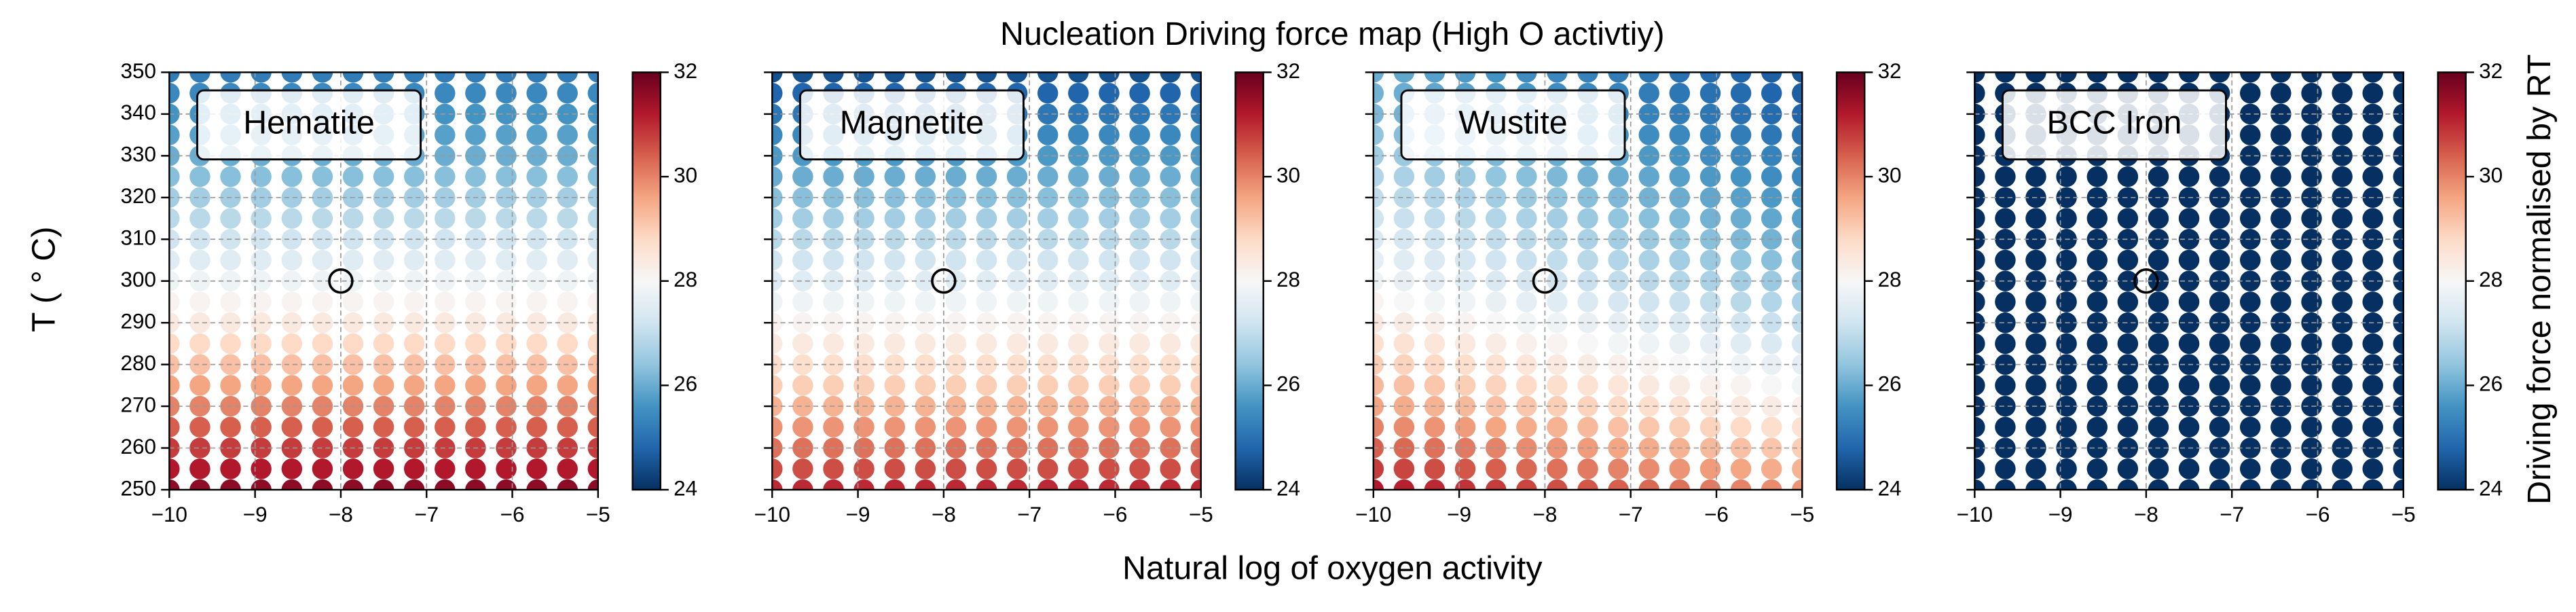 This screenshot has width=2576, height=612. What do you see at coordinates (309, 123) in the screenshot?
I see `panel-label: Hematite` at bounding box center [309, 123].